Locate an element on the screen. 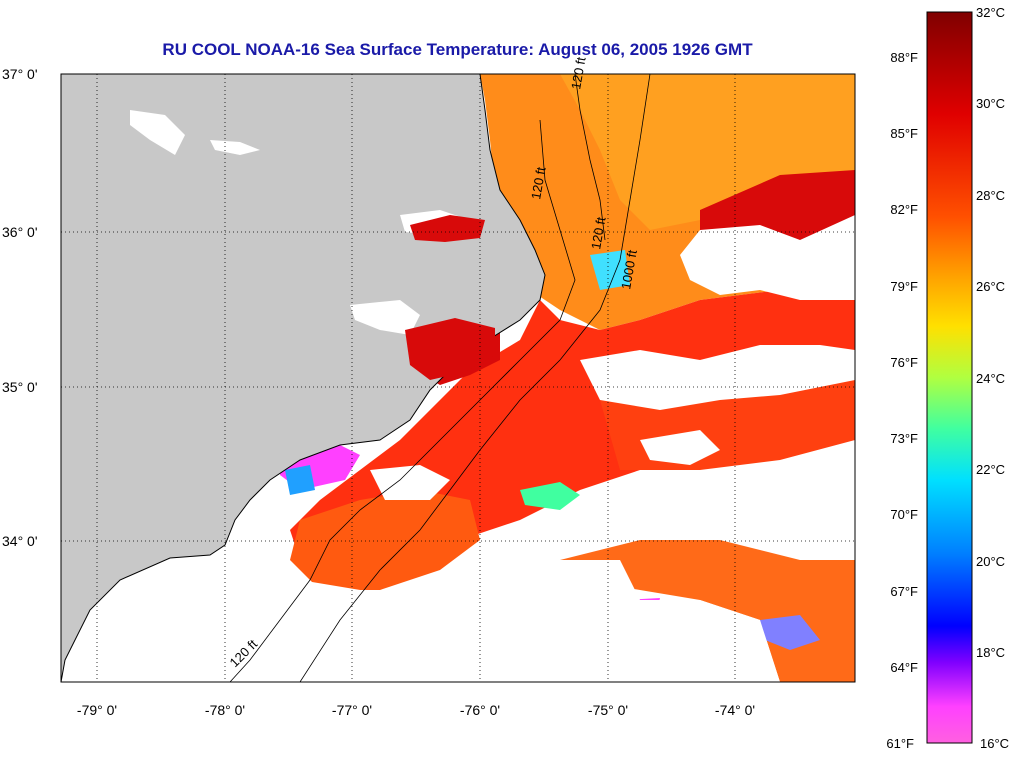 This screenshot has width=1024, height=761. colorbar-f-label: 70°F is located at coordinates (904, 514).